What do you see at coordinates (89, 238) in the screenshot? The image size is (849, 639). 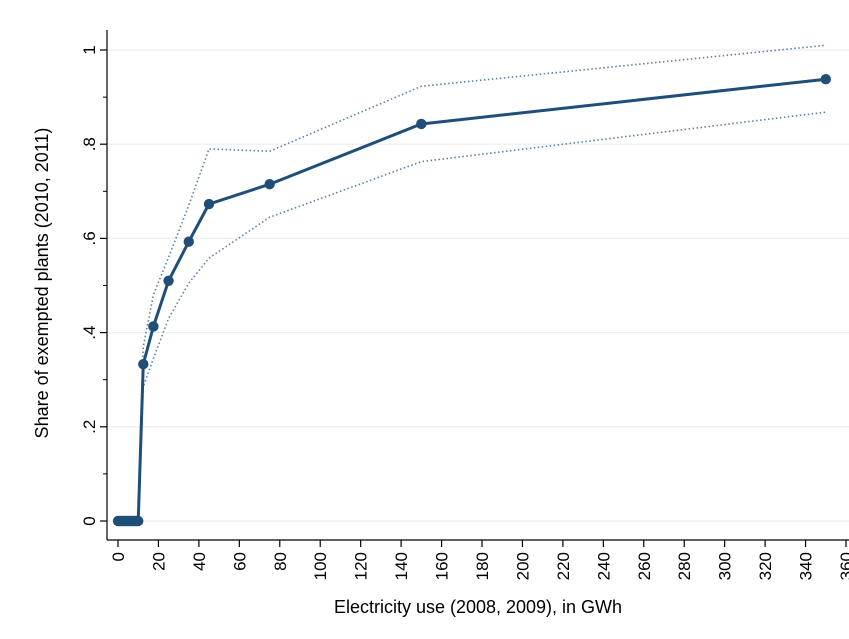 I see `y-tick-label-3: .6` at bounding box center [89, 238].